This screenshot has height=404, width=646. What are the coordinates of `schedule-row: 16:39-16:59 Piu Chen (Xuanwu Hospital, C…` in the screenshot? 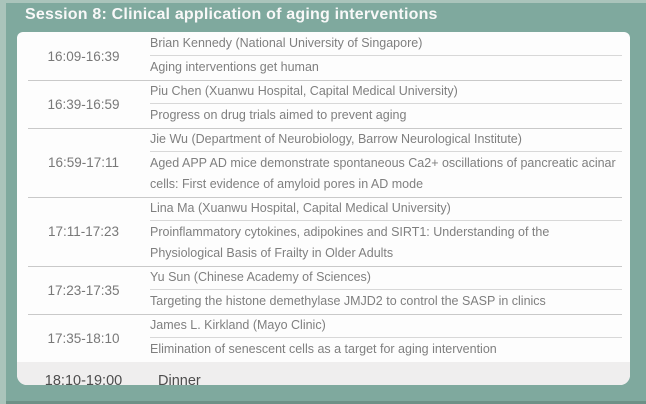 It's located at (323, 104).